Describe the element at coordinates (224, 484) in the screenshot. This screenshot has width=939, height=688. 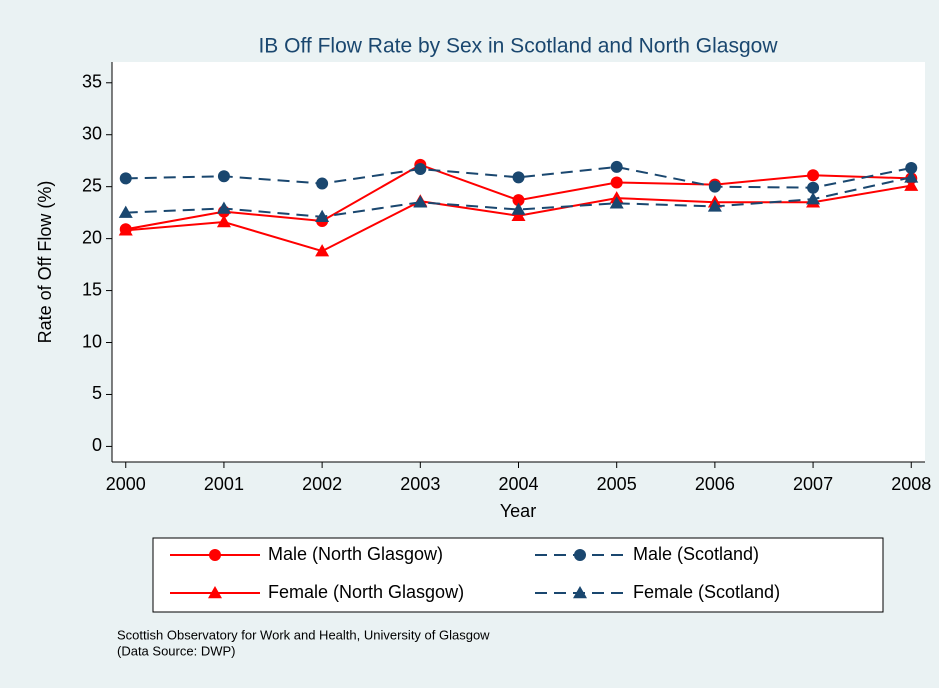
I see `x-tick-label: 2001` at that location.